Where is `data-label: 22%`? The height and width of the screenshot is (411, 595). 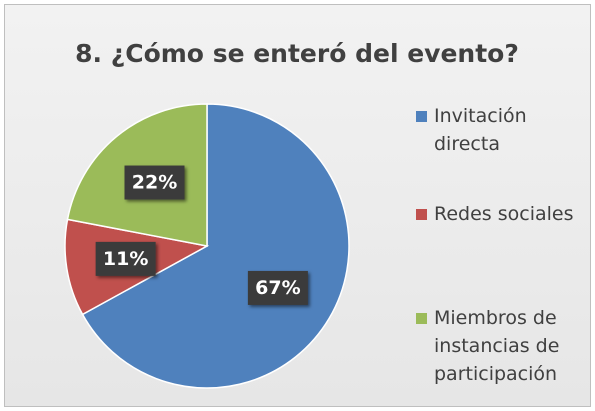
data-label: 22% is located at coordinates (154, 183).